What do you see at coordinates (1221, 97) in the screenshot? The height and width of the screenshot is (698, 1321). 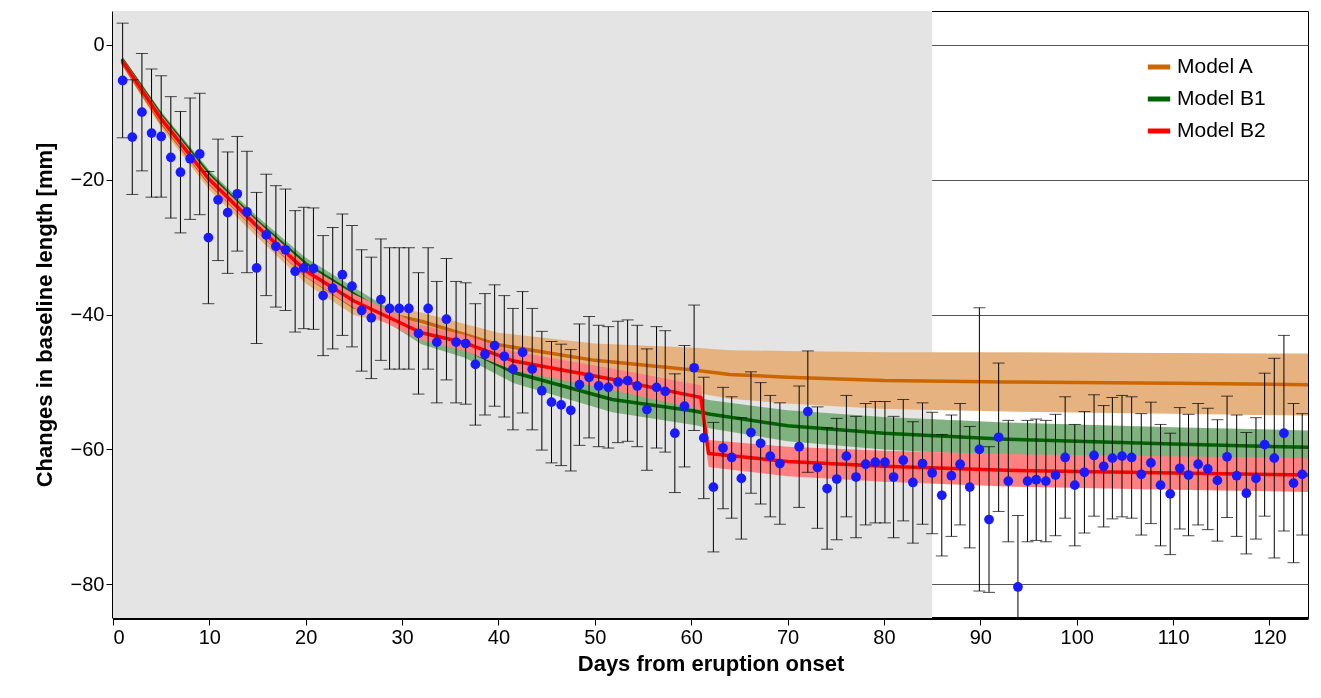 I see `legend-label: Model B1` at bounding box center [1221, 97].